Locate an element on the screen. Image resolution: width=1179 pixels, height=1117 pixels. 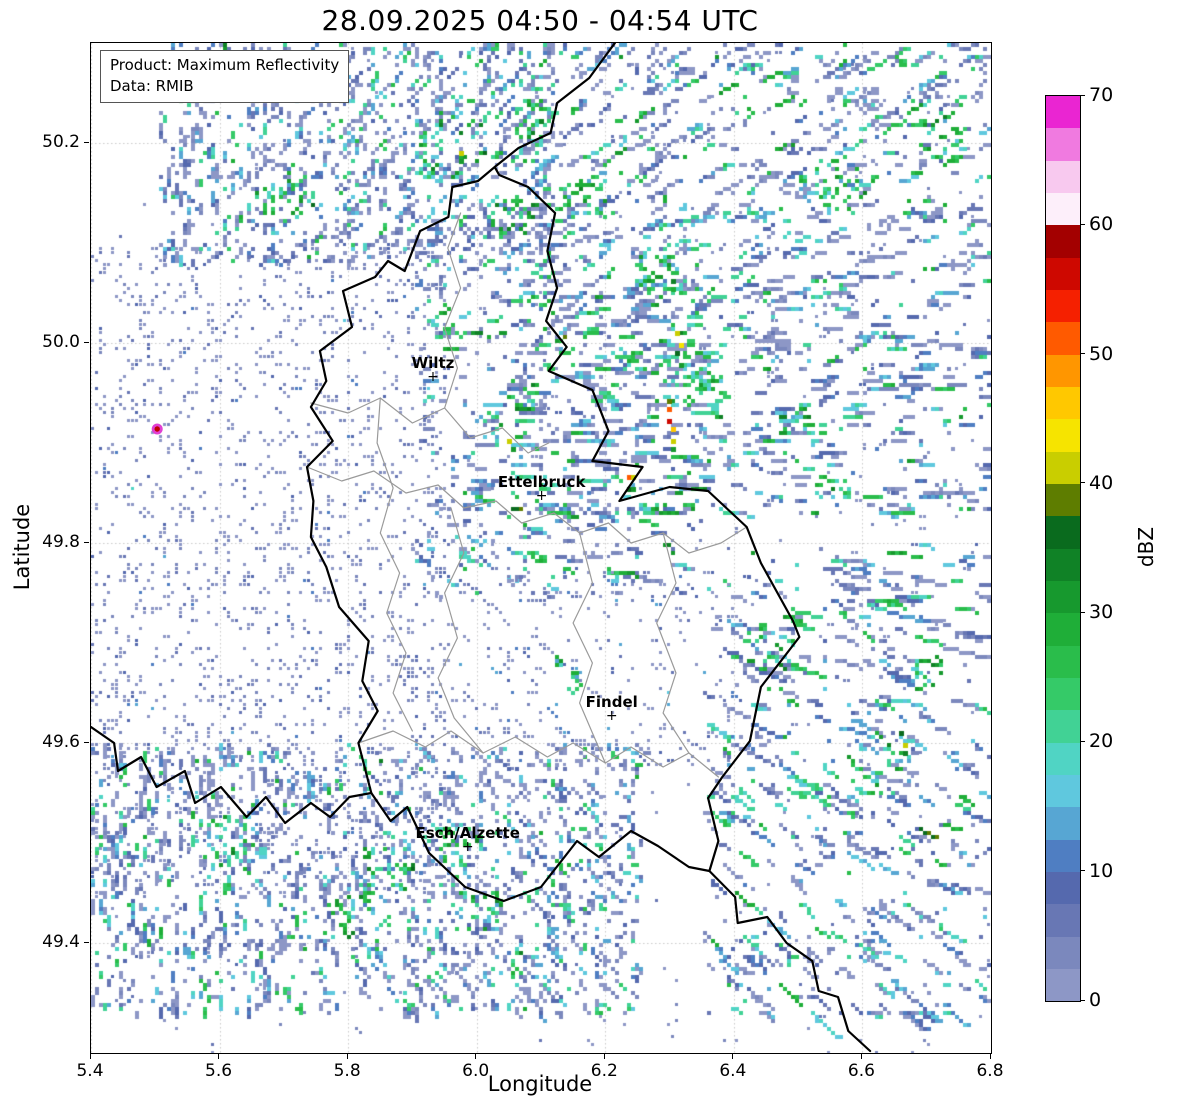
colorbar-tick-label: 50 is located at coordinates (1101, 353).